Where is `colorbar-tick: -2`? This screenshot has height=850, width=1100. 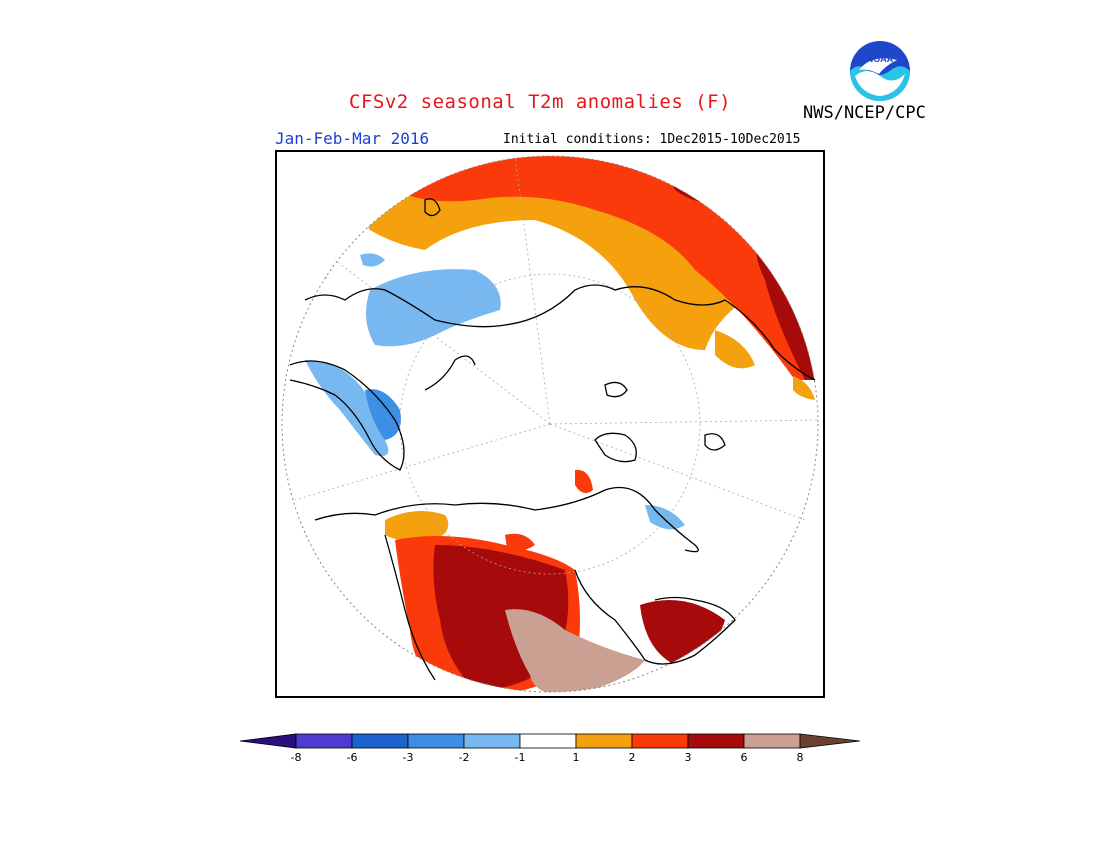 colorbar-tick: -2 is located at coordinates (464, 757).